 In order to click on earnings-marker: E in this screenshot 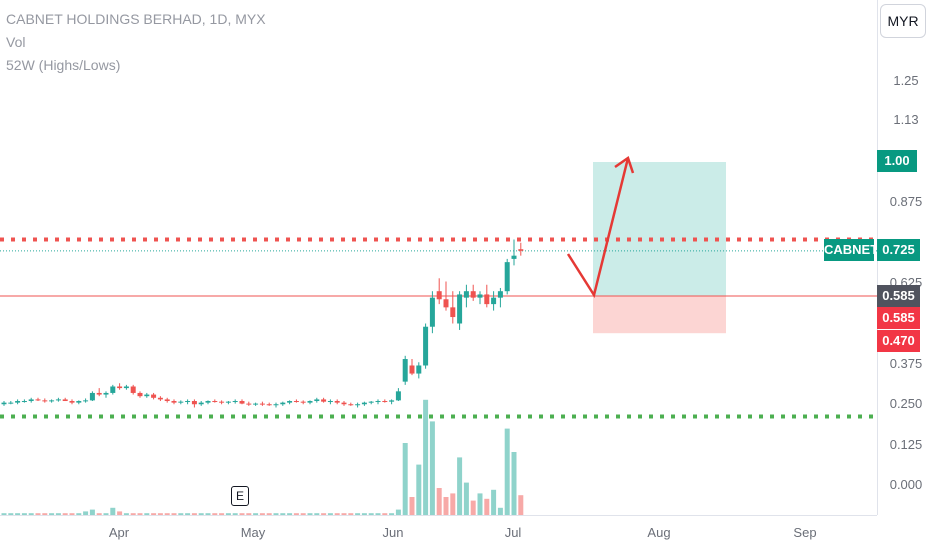, I will do `click(240, 496)`.